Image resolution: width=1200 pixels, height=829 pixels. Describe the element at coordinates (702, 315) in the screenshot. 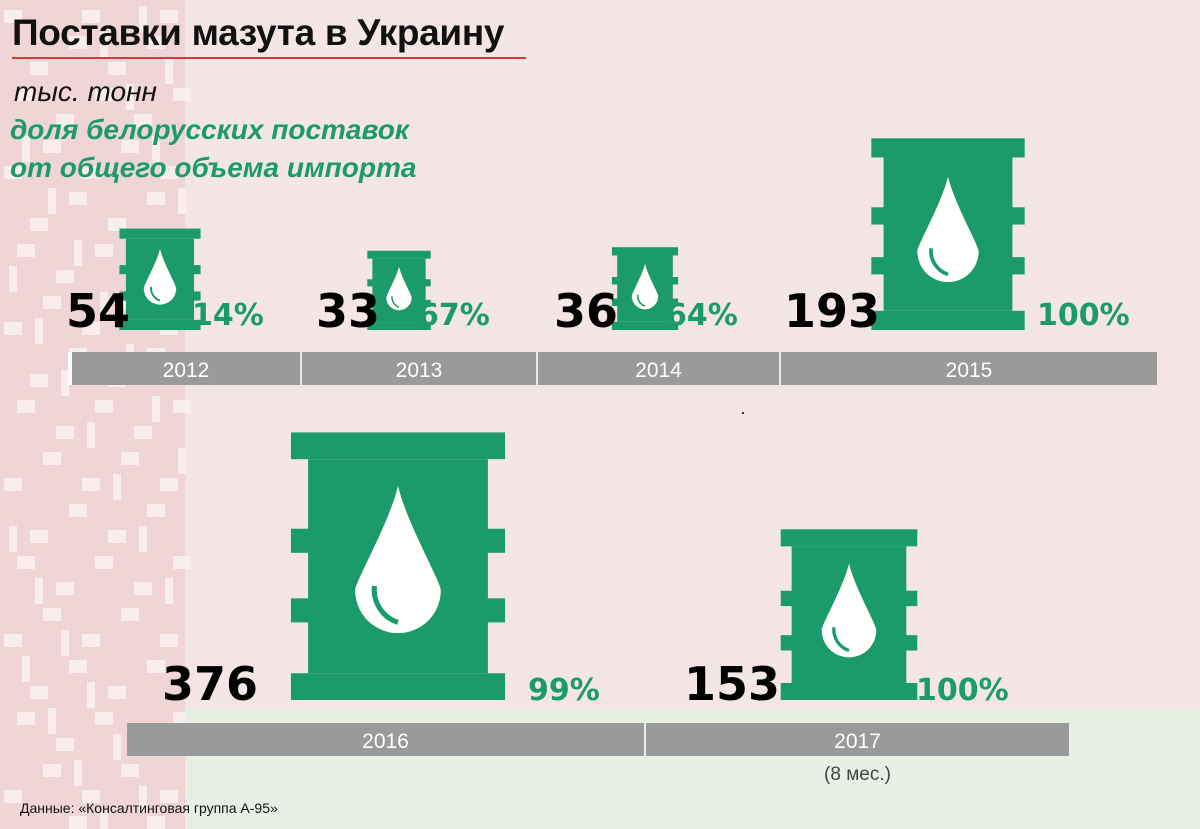

I see `share-label-2014: 64%` at that location.